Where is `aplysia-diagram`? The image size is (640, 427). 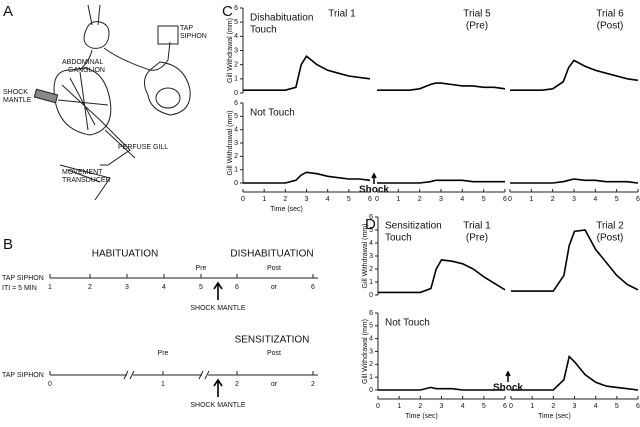 aplysia-diagram is located at coordinates (112, 102).